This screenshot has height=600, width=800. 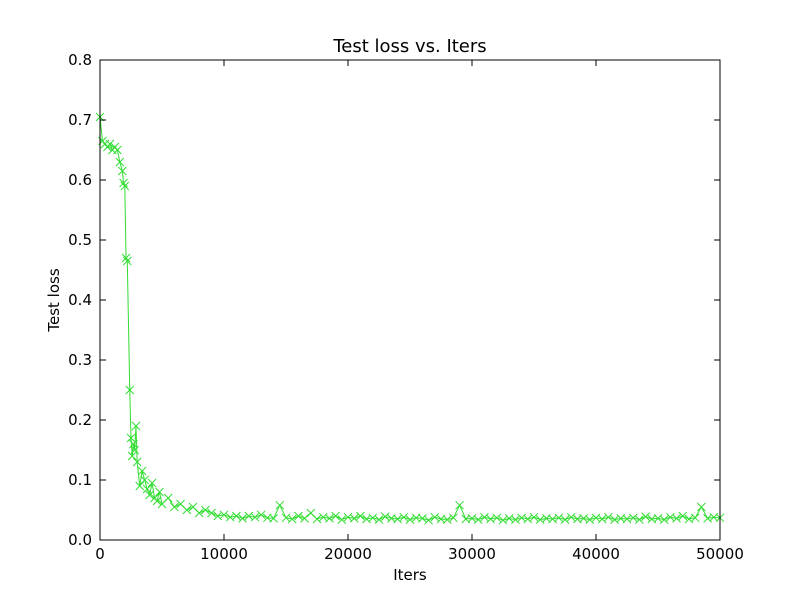 What do you see at coordinates (596, 554) in the screenshot?
I see `x-tick-label: 40000` at bounding box center [596, 554].